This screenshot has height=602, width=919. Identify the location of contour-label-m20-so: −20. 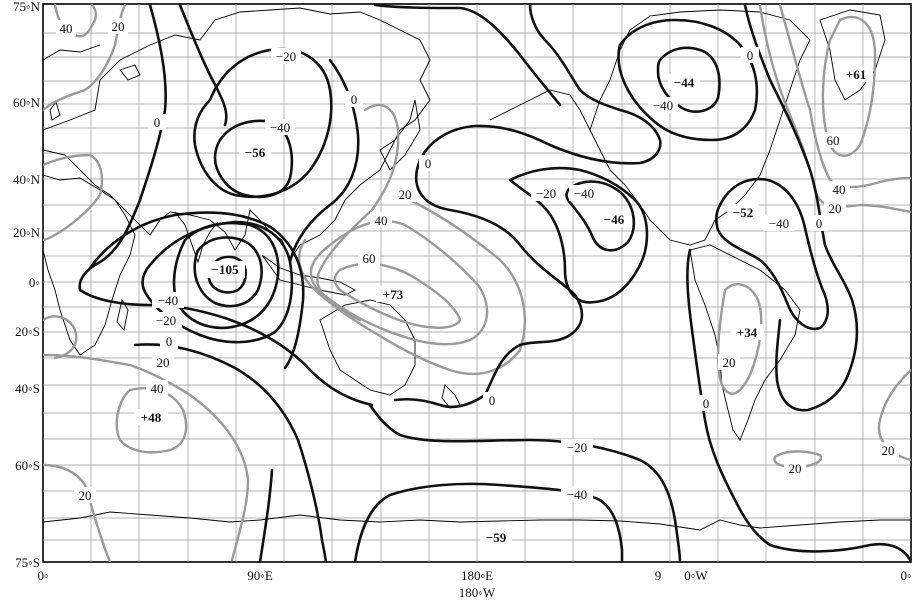
(577, 447).